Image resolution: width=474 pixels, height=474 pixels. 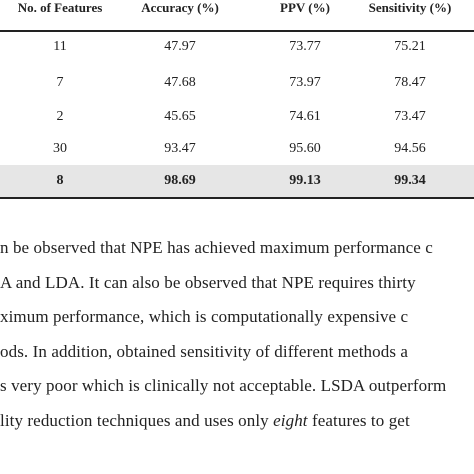 I want to click on emphasis: eight, so click(x=290, y=420).